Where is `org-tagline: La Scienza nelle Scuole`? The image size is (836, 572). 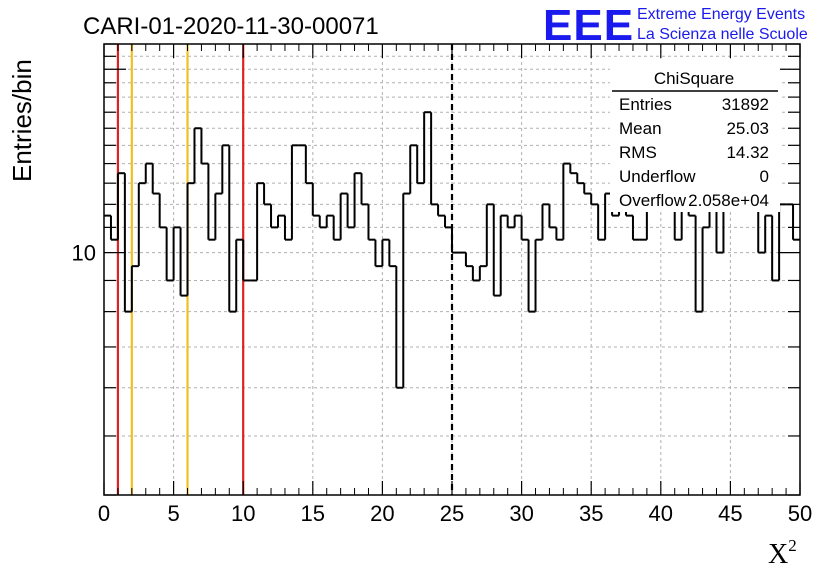 org-tagline: La Scienza nelle Scuole is located at coordinates (722, 34).